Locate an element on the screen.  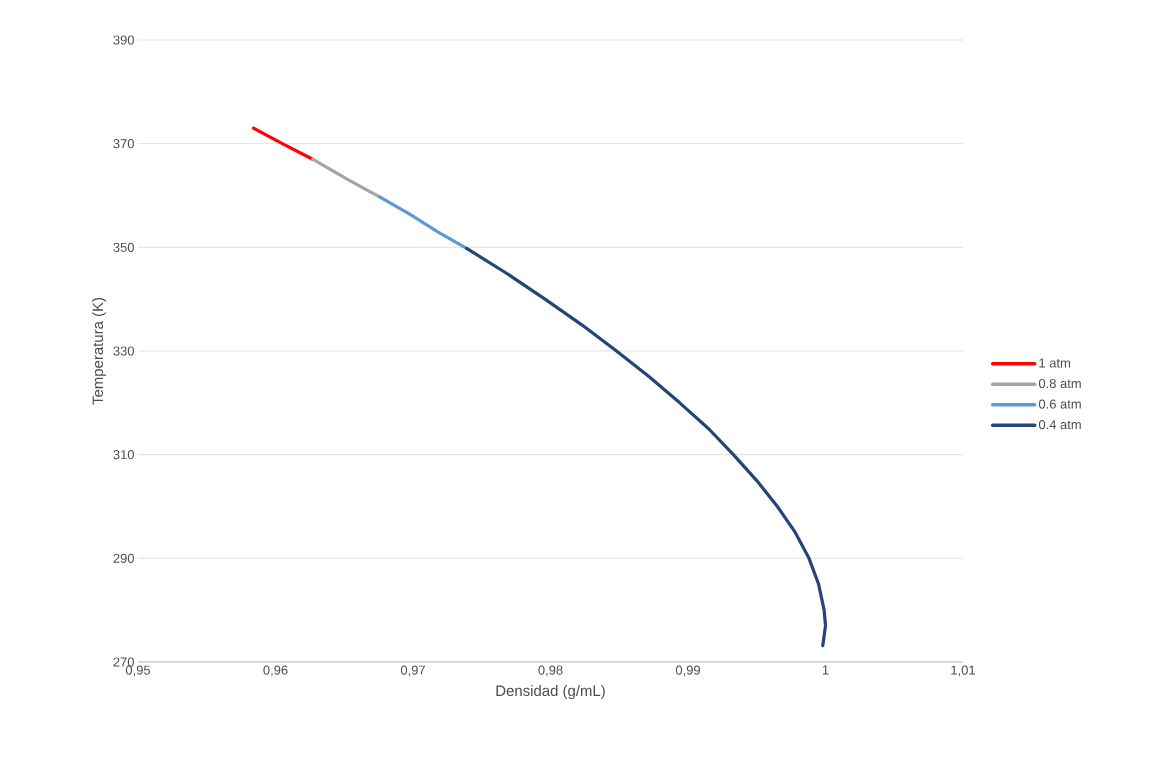
legend-label: 0.4 atm is located at coordinates (1059, 424).